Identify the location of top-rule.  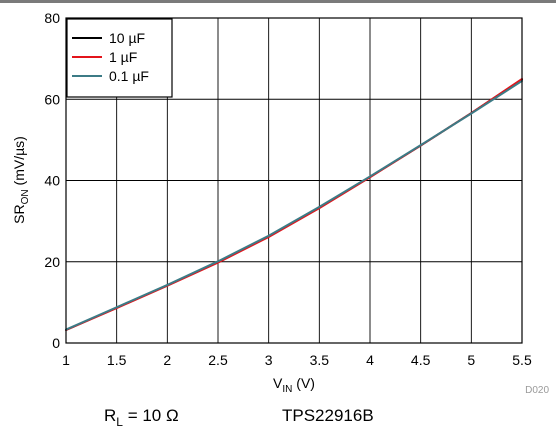
(278, 1).